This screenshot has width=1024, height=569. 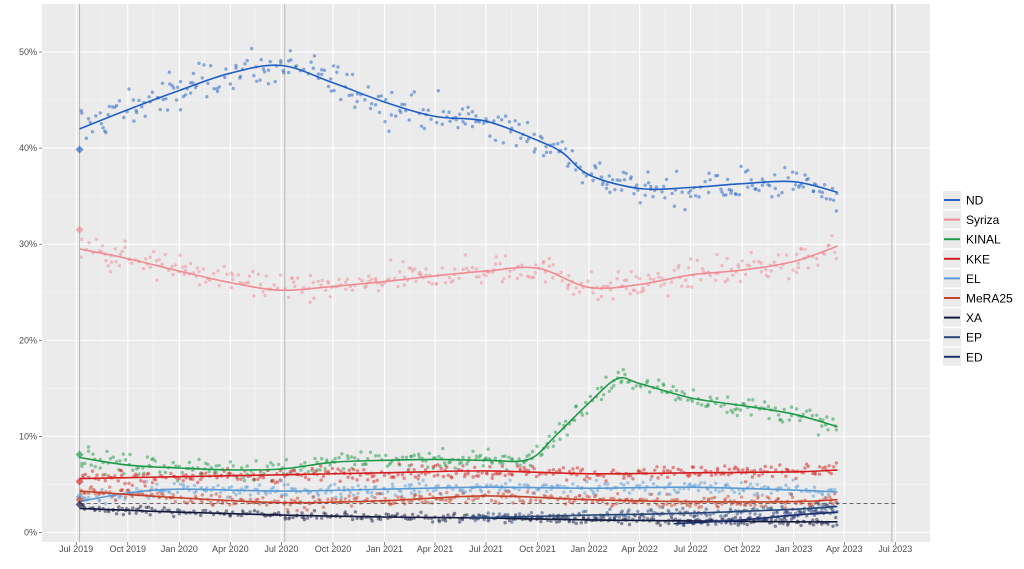 I want to click on x-tick-label: Jul 2019, so click(x=76, y=549).